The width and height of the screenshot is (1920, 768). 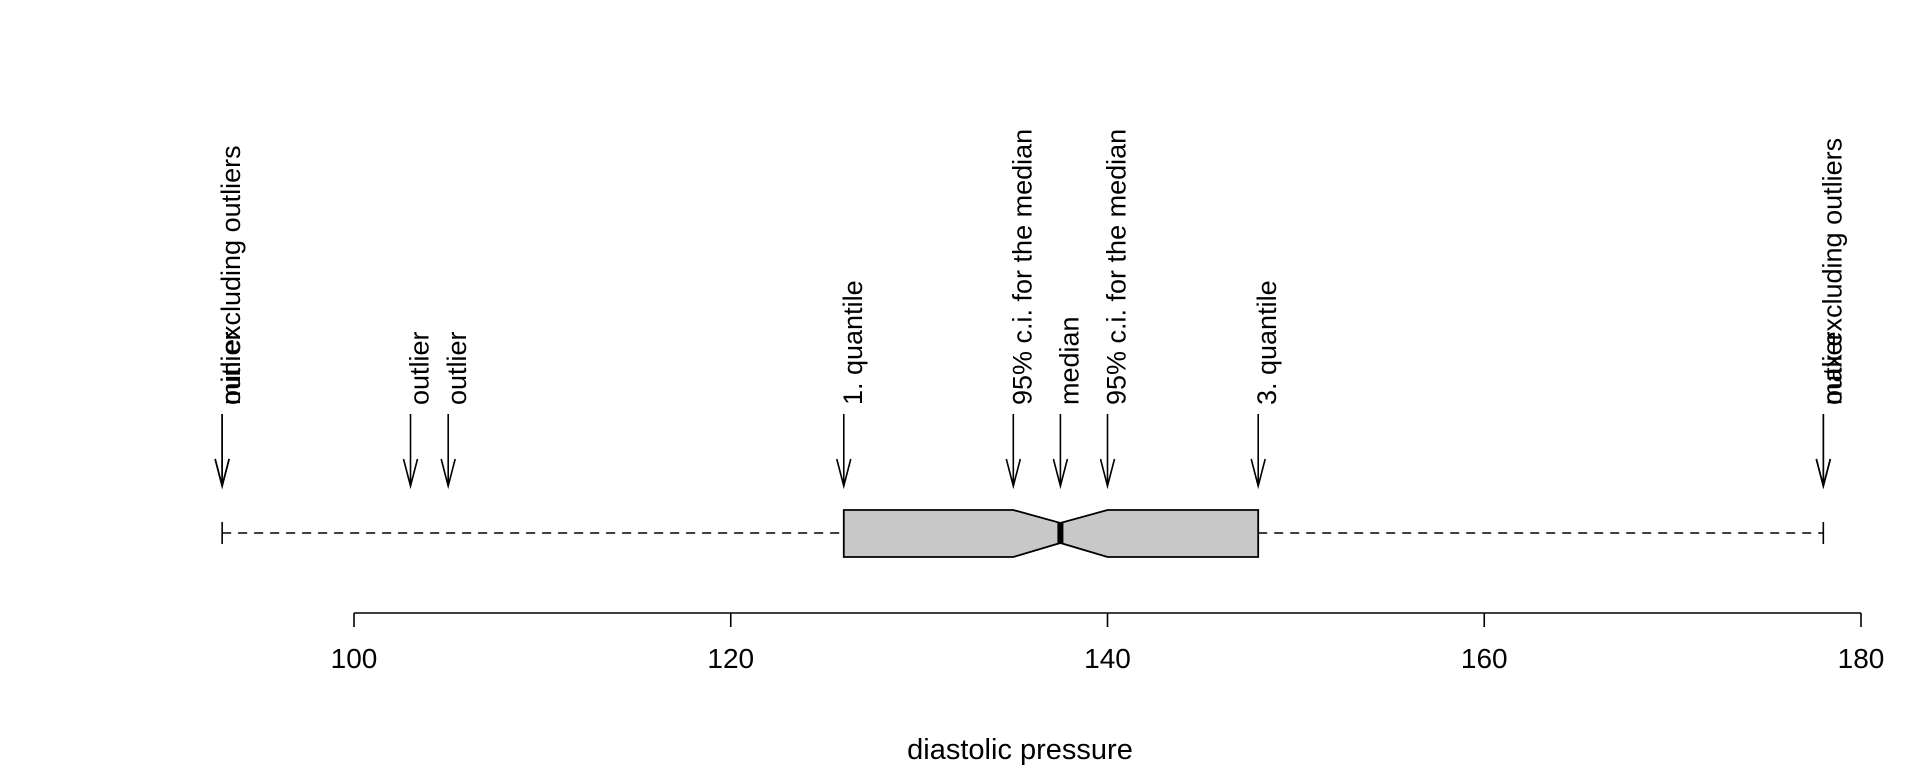 I want to click on annotation-label: max excluding outliers, so click(x=1832, y=271).